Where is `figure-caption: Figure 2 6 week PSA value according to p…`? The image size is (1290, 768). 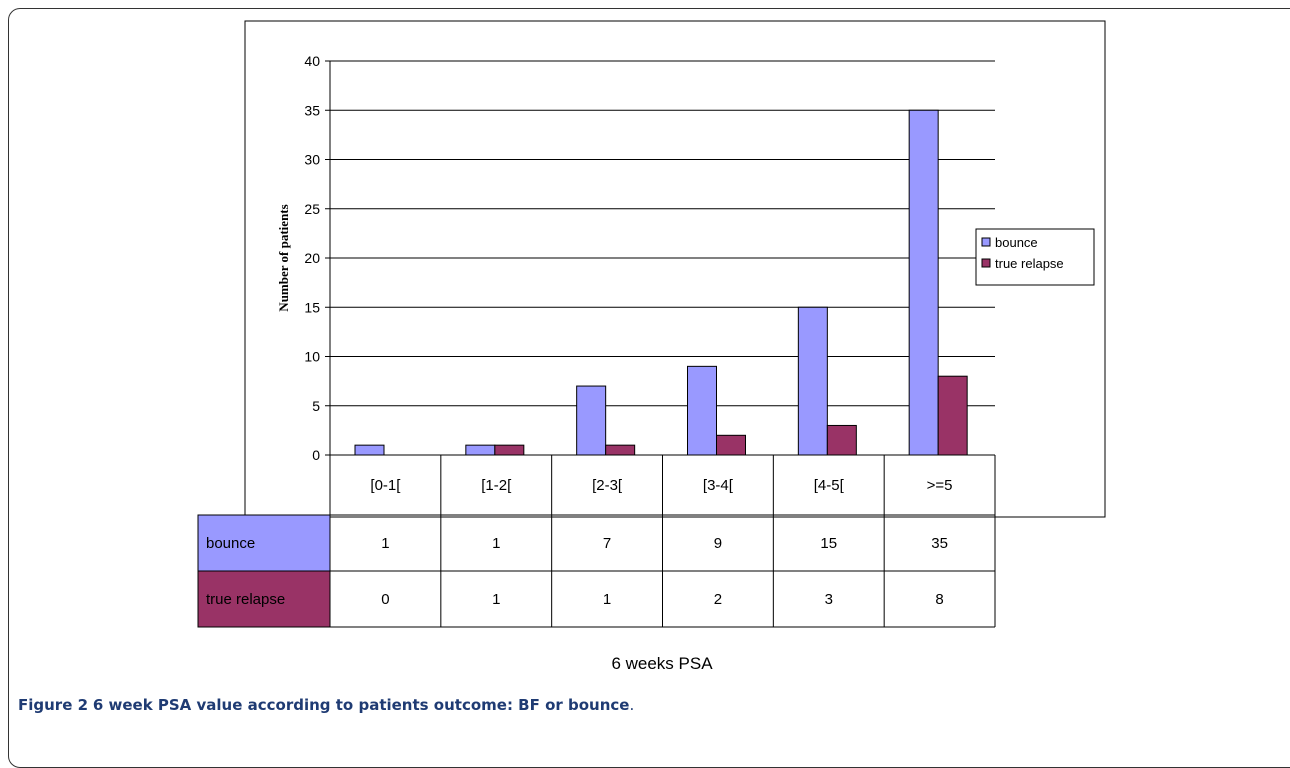 figure-caption: Figure 2 6 week PSA value according to p… is located at coordinates (326, 705).